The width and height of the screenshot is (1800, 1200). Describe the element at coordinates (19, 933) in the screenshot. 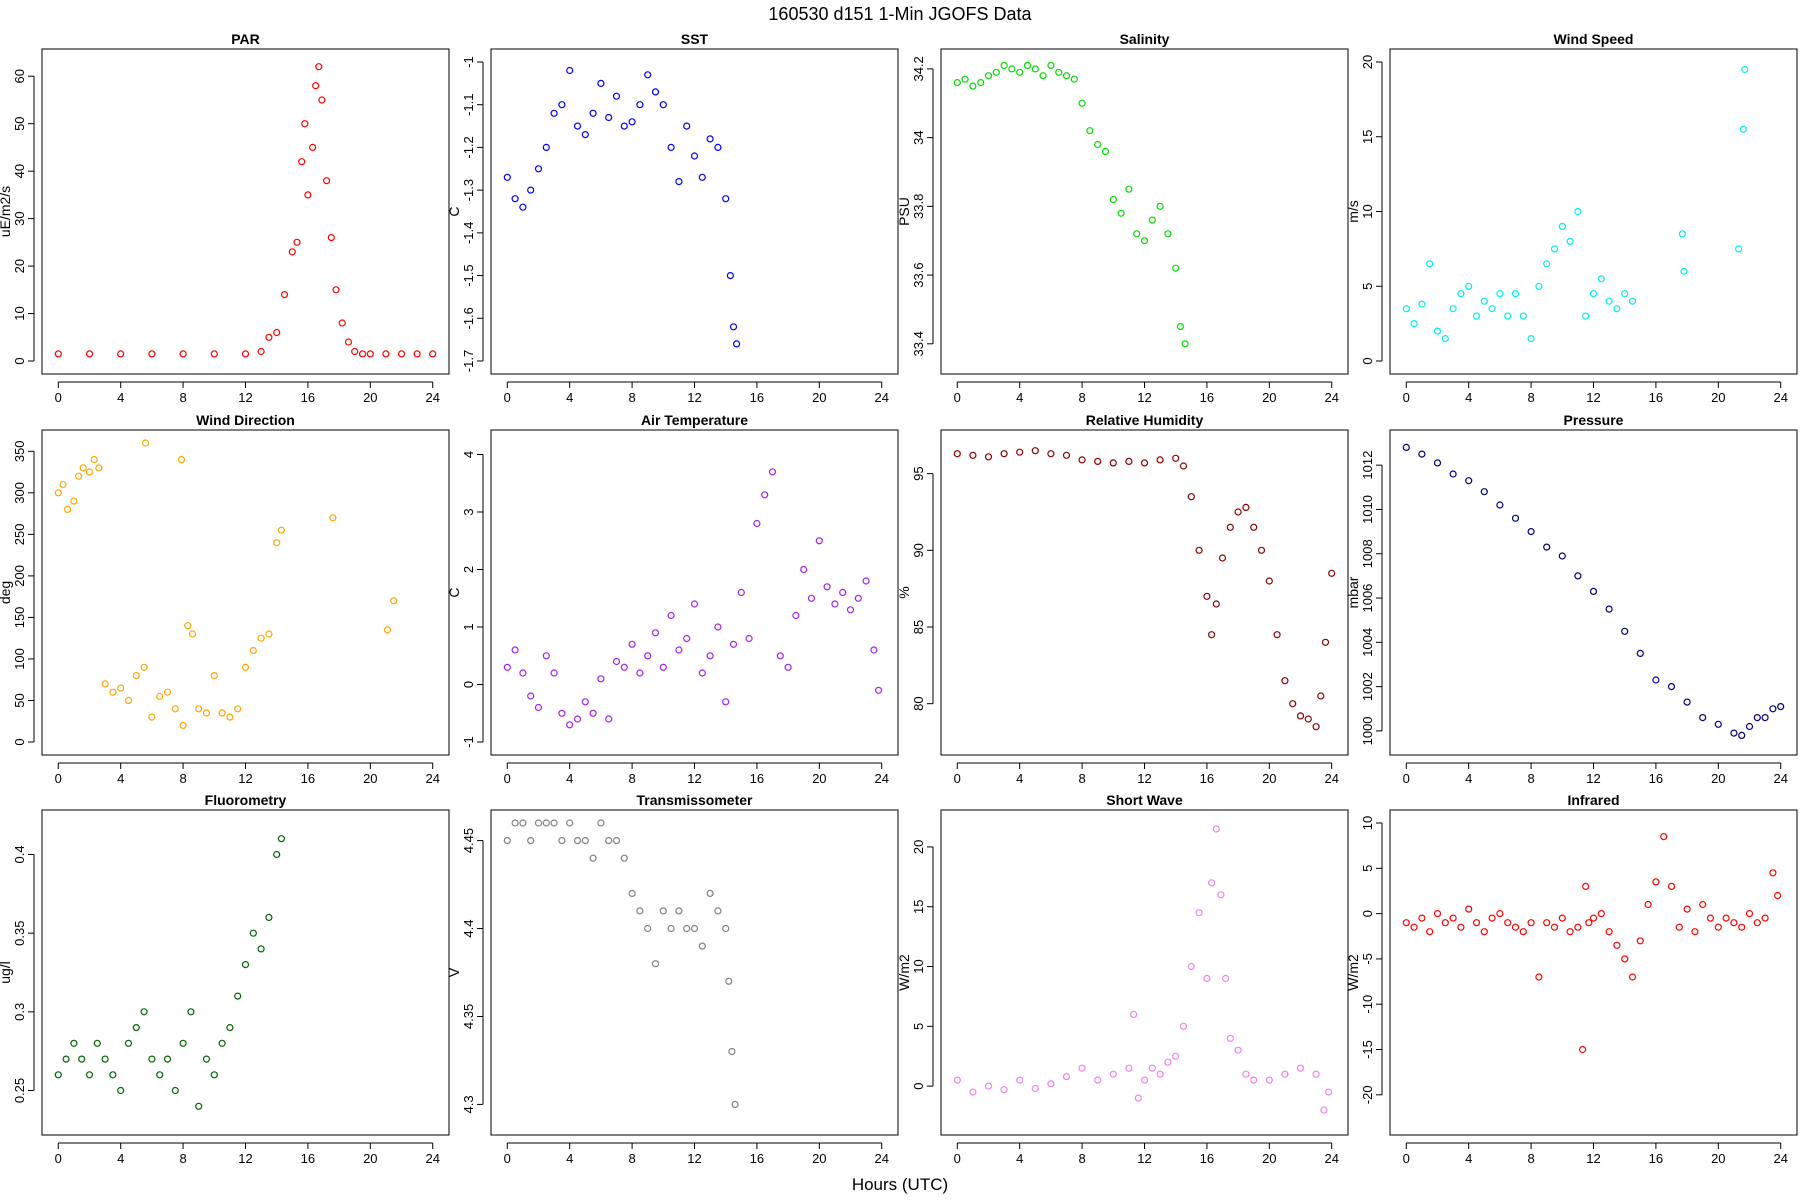

I see `y-tick-label: 0.35` at that location.